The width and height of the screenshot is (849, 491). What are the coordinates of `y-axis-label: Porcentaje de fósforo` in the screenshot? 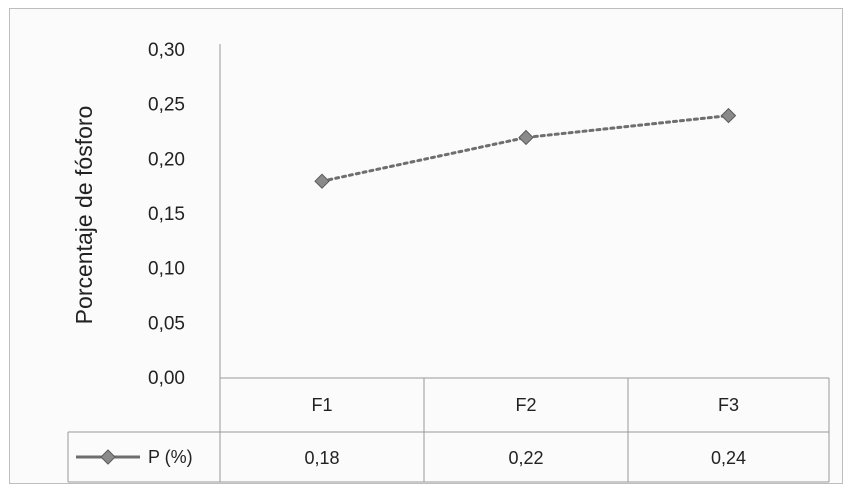 It's located at (84, 215).